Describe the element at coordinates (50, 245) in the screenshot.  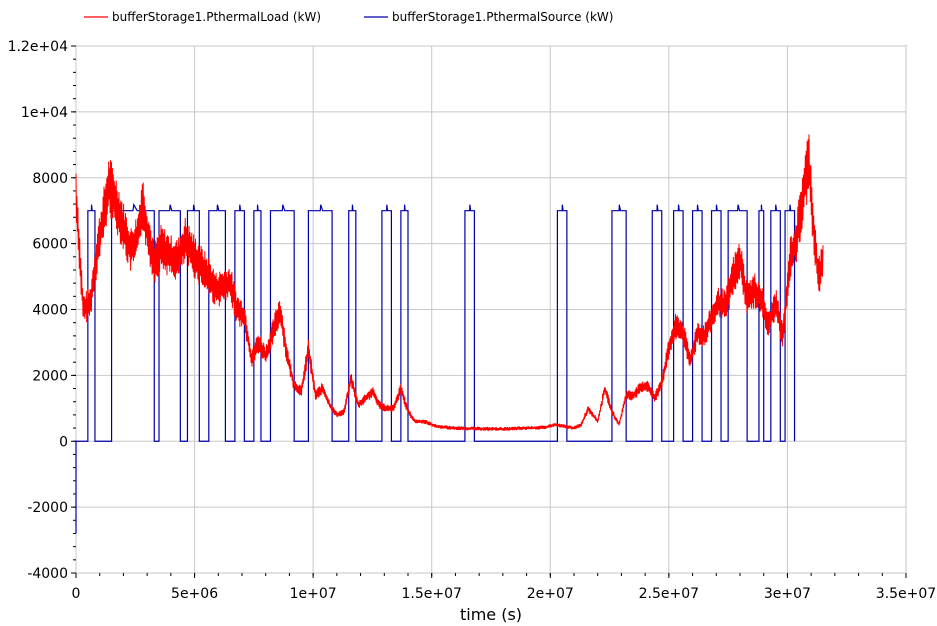
I see `y-tick-label: 6000` at that location.